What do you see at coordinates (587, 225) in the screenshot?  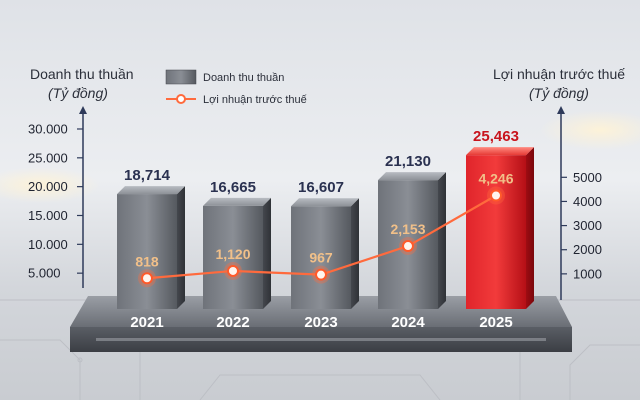 I see `right-tick-label: 3000` at bounding box center [587, 225].